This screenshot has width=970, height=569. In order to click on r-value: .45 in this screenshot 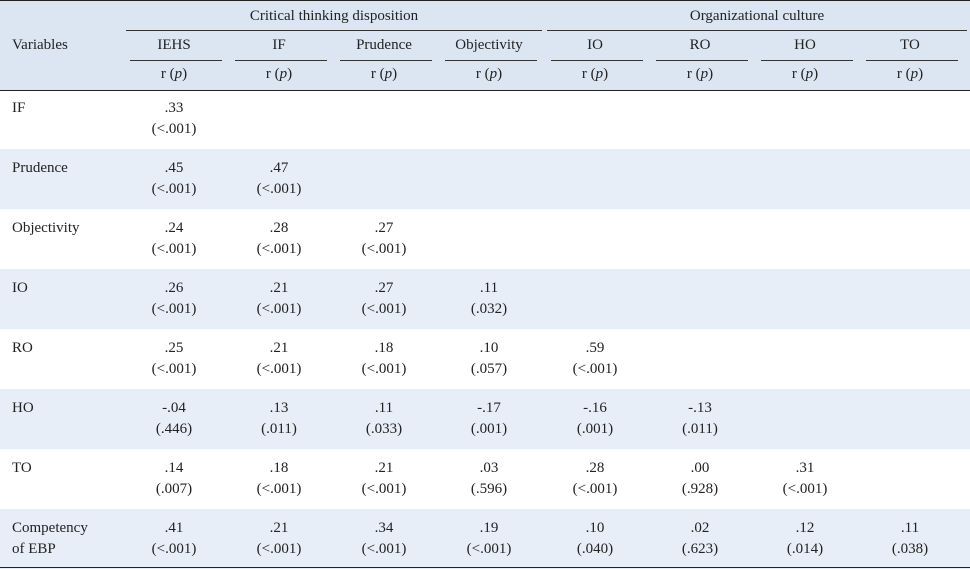, I will do `click(174, 168)`.